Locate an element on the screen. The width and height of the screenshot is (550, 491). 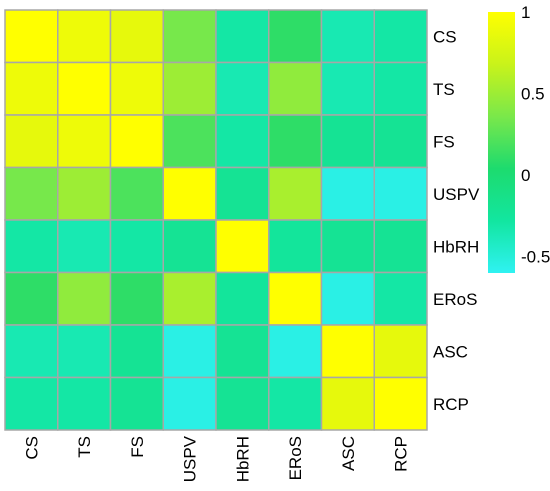
heatmap-cell-ASC-FS is located at coordinates (136, 351).